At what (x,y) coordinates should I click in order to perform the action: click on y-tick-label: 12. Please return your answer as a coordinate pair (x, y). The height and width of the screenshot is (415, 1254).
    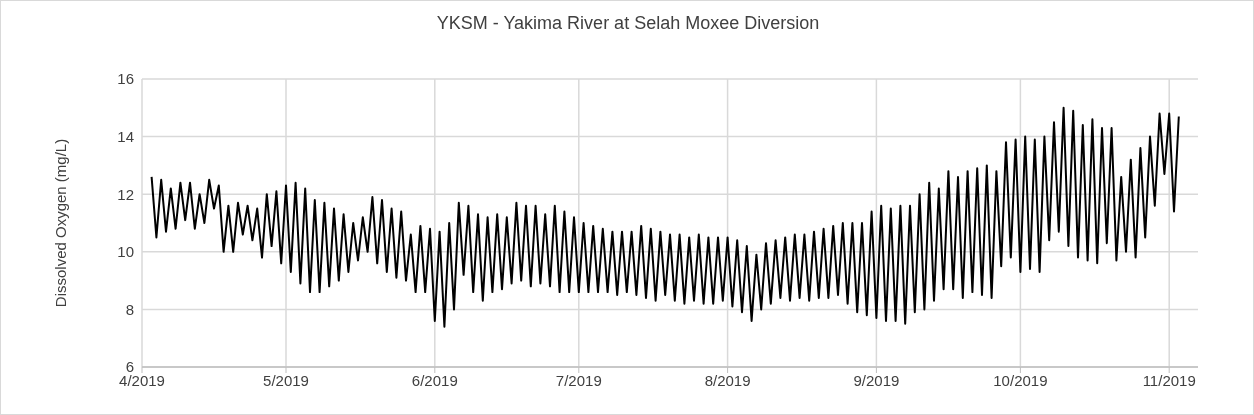
    Looking at the image, I should click on (125, 194).